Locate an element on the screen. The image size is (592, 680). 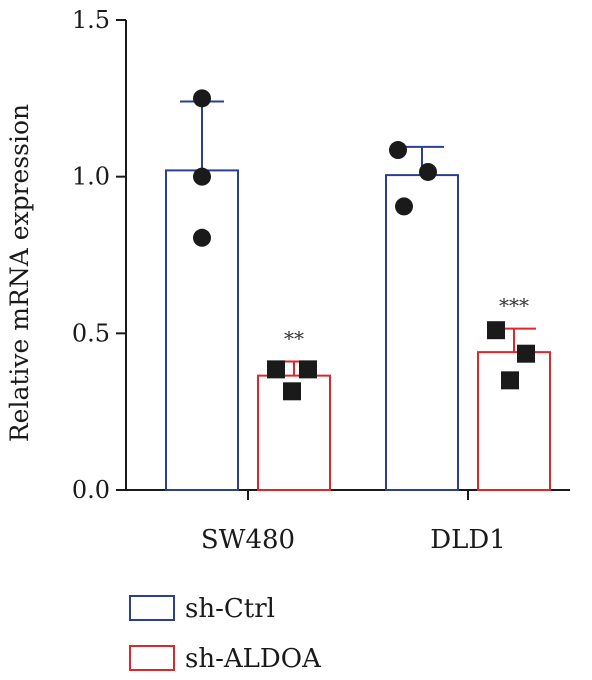
y-tick-label: 0.0 is located at coordinates (91, 490).